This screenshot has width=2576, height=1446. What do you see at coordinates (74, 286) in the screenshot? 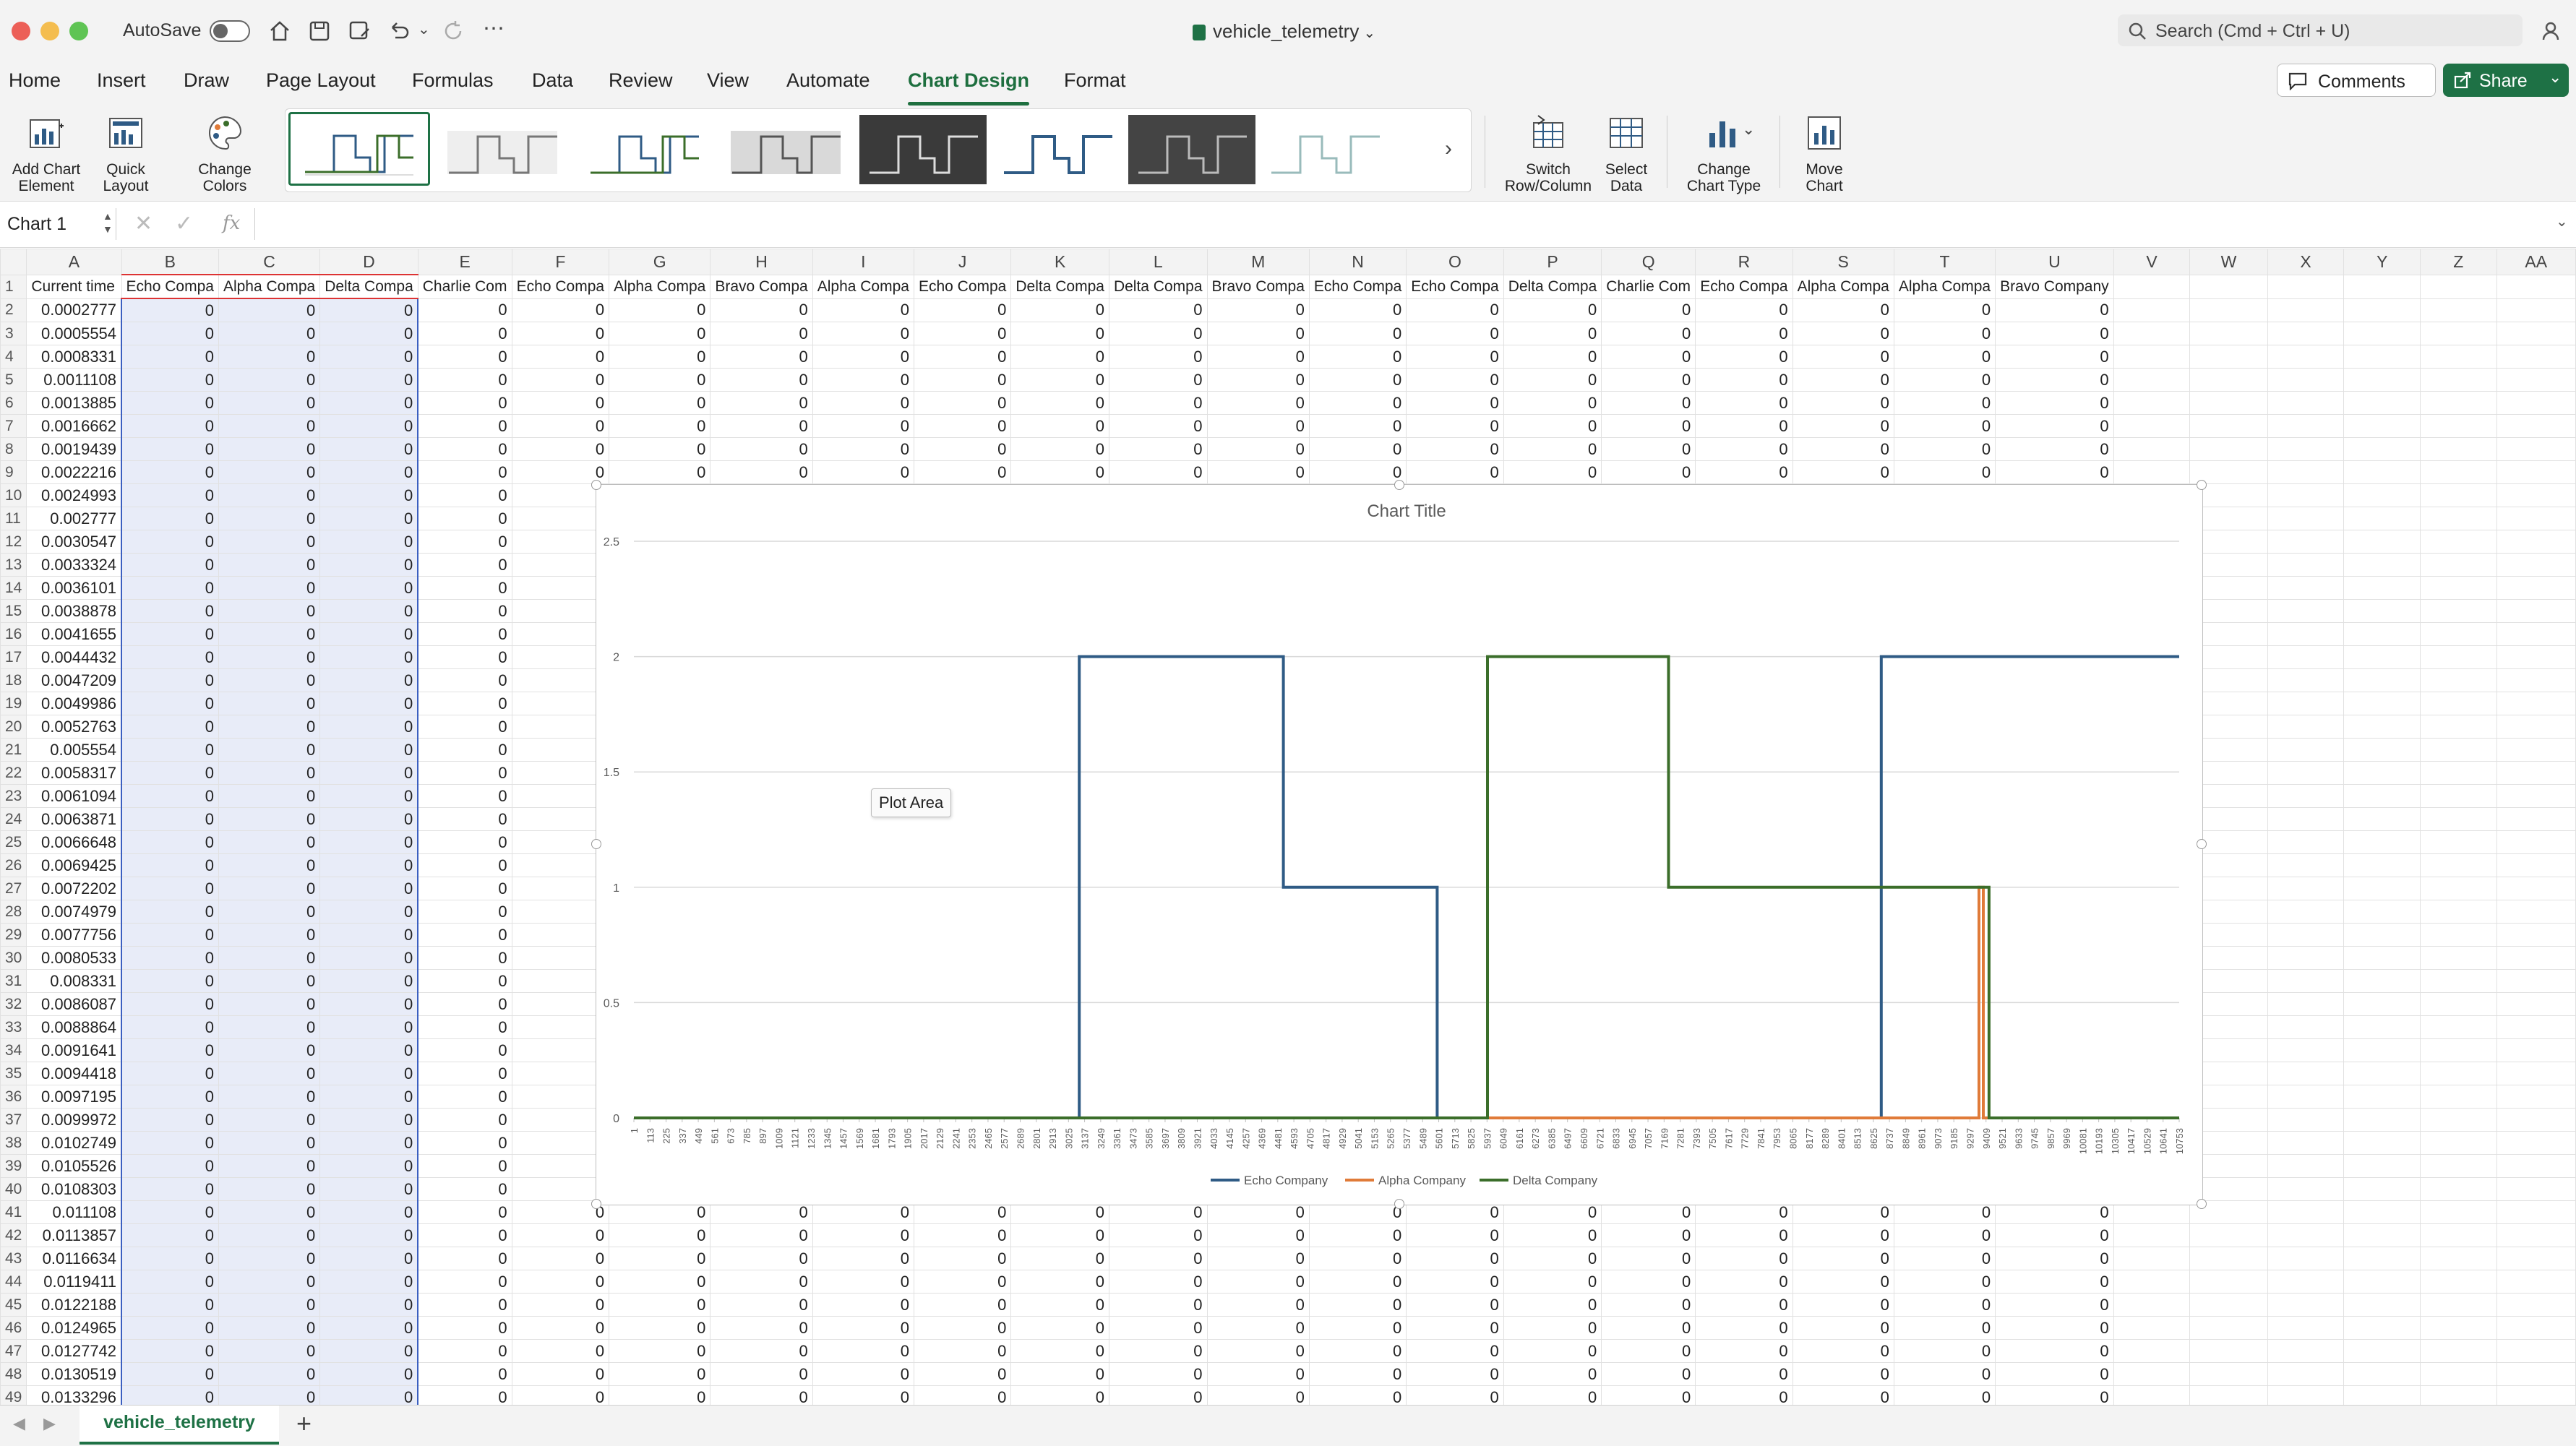
I see `cell: Current time` at bounding box center [74, 286].